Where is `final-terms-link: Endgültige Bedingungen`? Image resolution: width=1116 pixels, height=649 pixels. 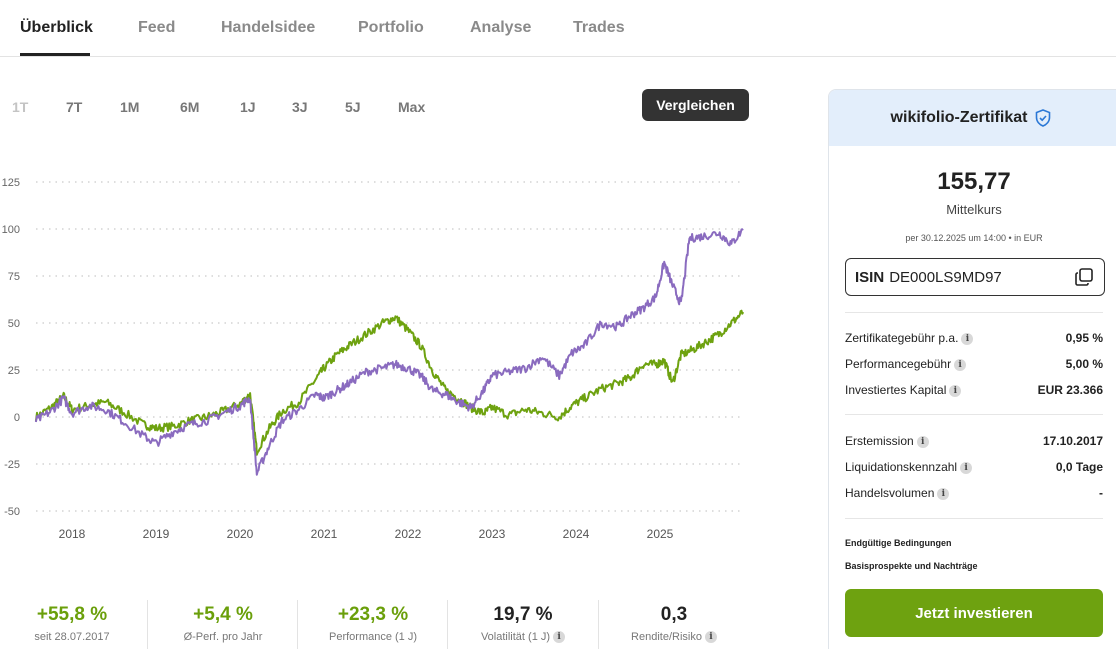
final-terms-link: Endgültige Bedingungen is located at coordinates (898, 543).